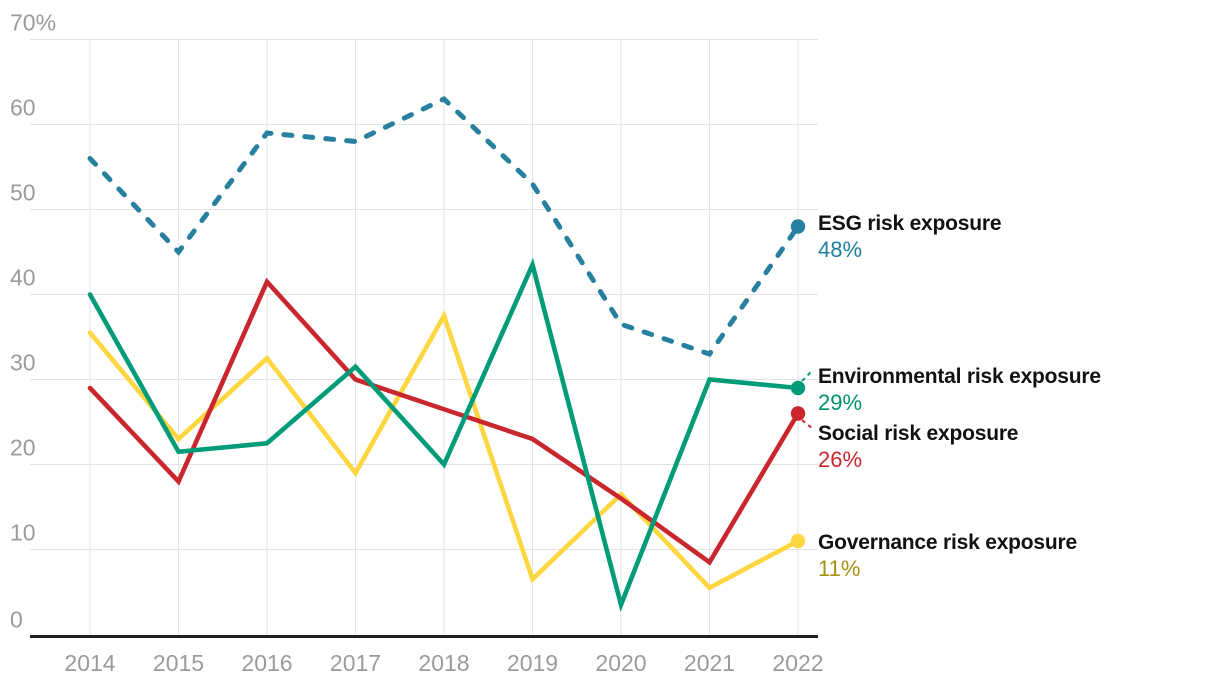 This screenshot has height=684, width=1220. Describe the element at coordinates (33, 23) in the screenshot. I see `y-tick-label: 70%` at that location.